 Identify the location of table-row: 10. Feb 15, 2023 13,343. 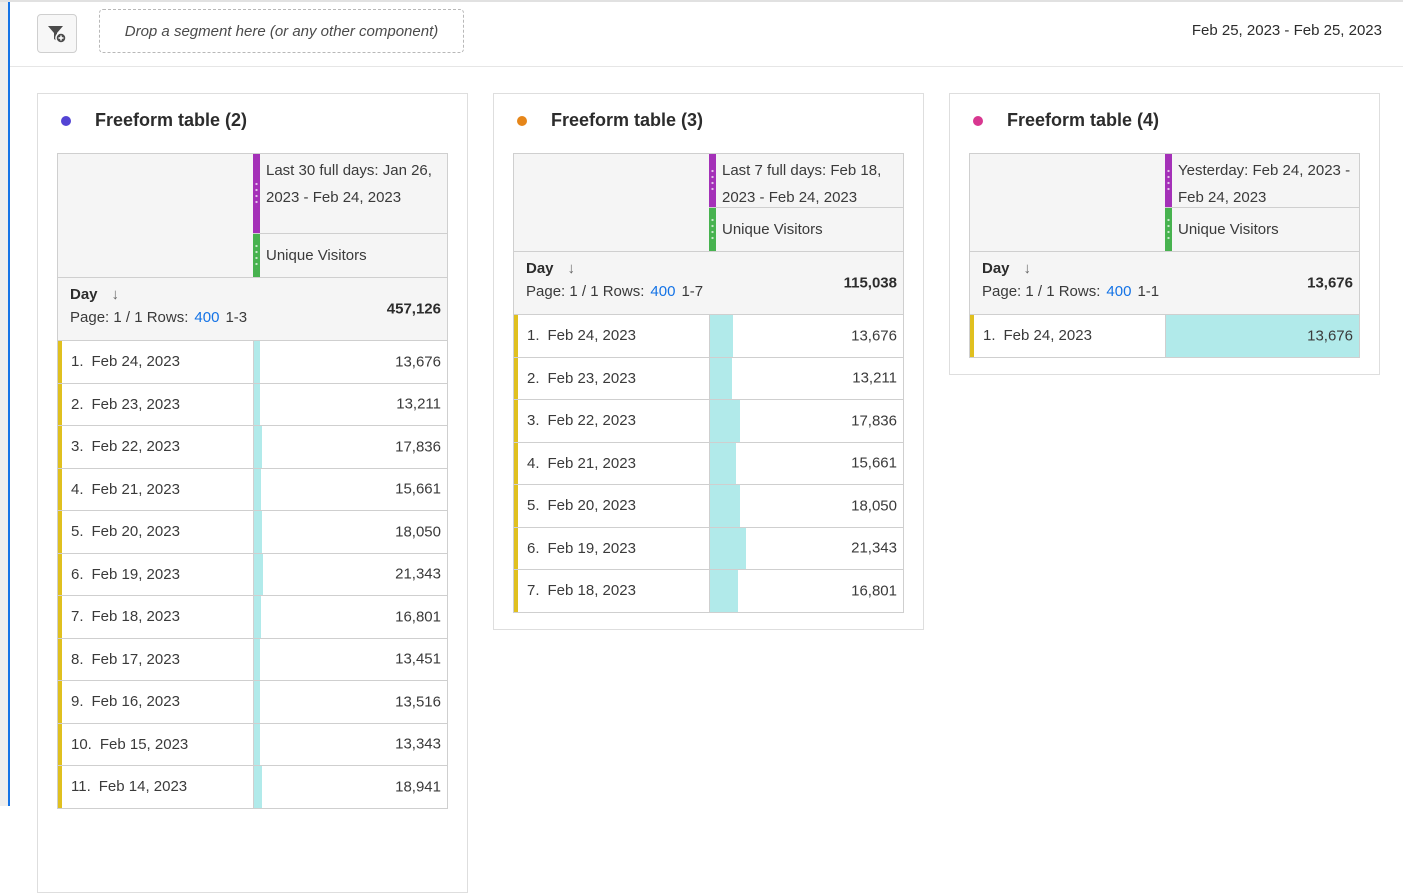
(252, 744).